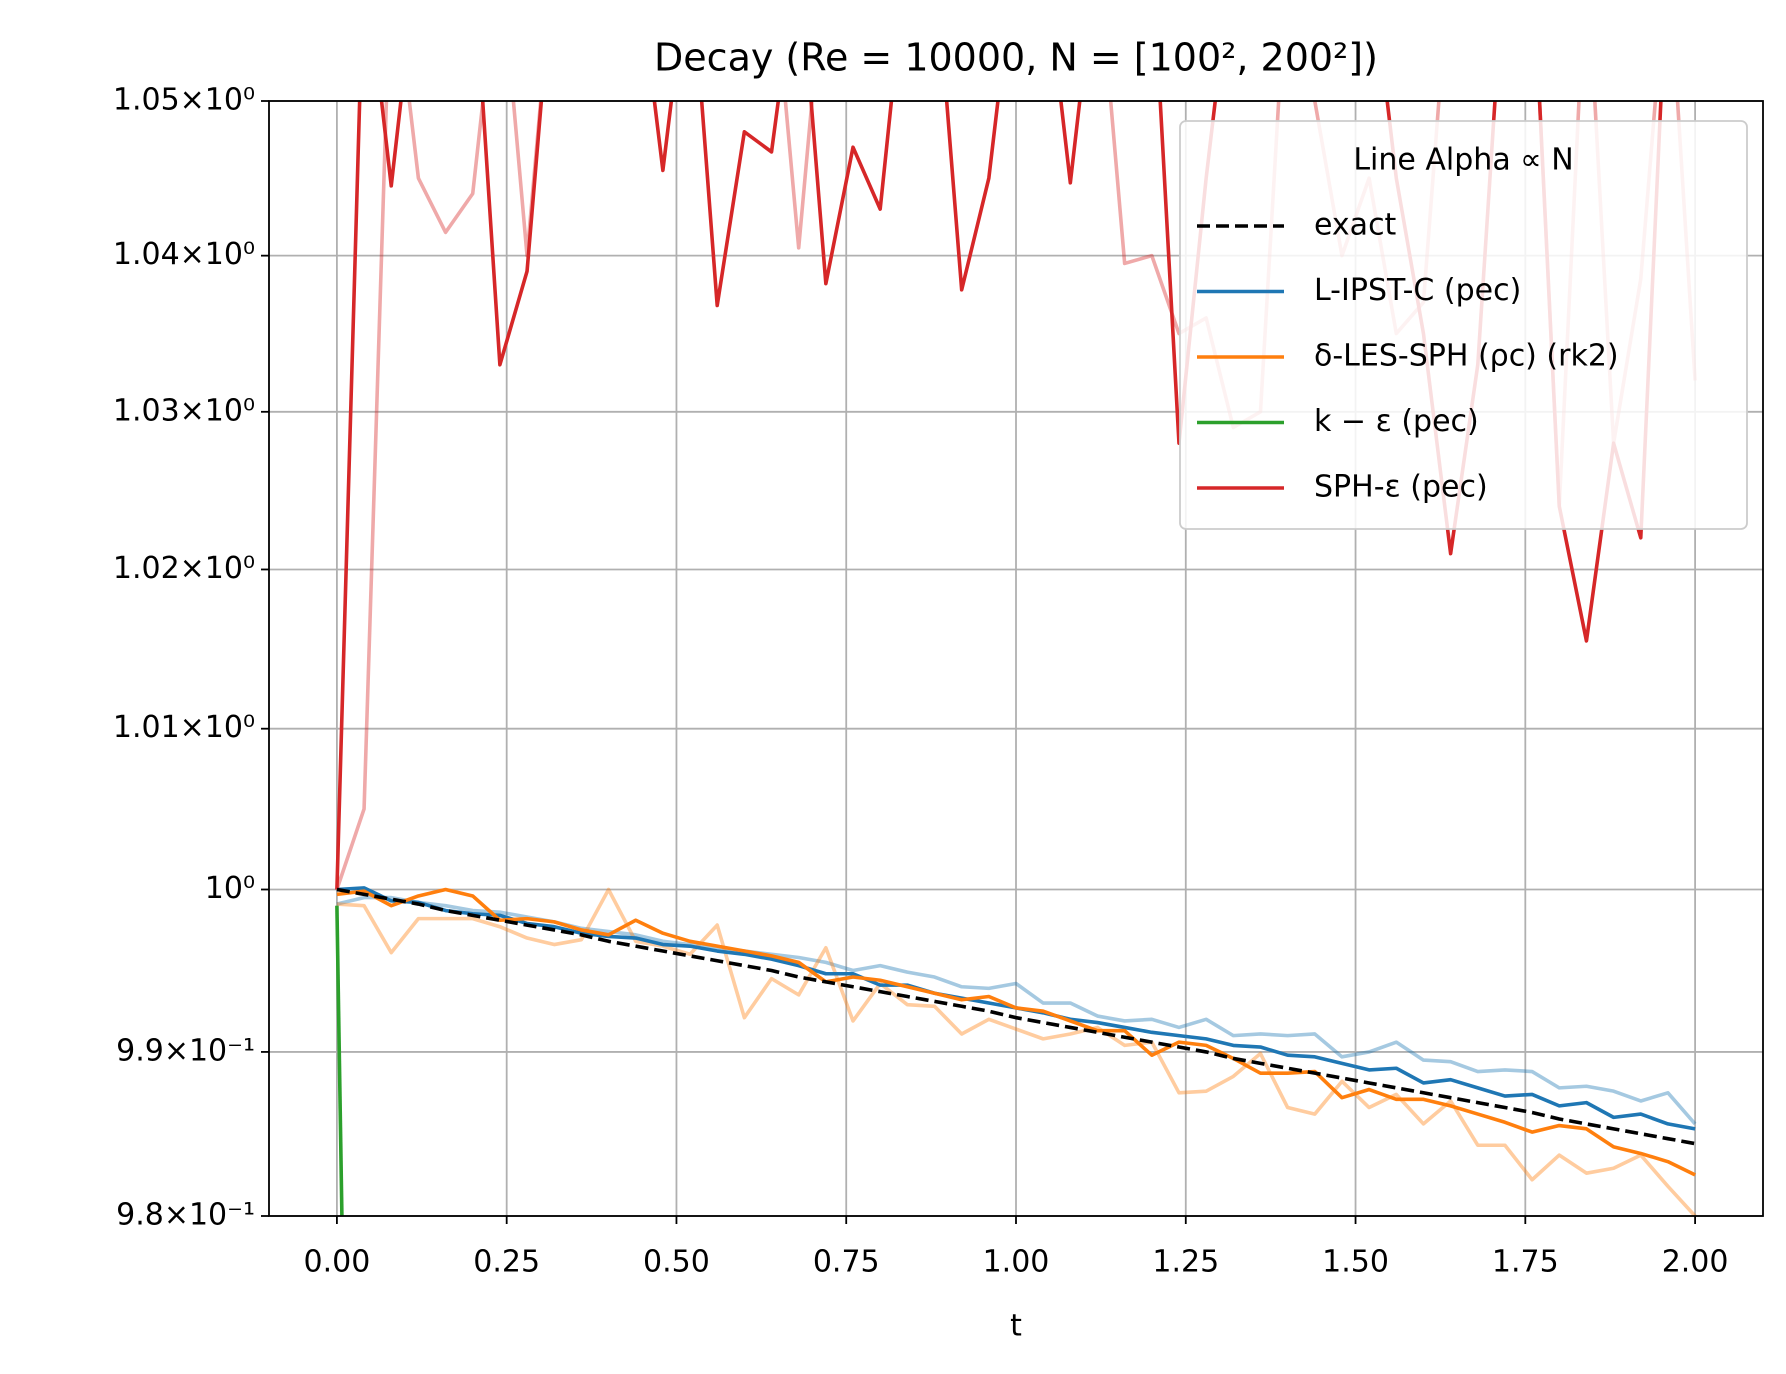  I want to click on y-tick-label: 1.03×10⁰, so click(184, 410).